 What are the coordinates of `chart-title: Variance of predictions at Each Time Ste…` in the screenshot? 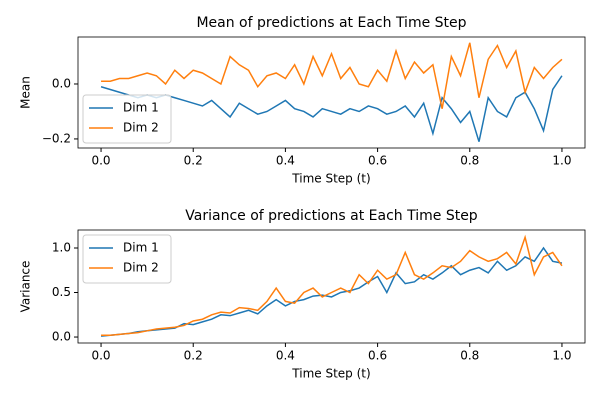 It's located at (331, 216).